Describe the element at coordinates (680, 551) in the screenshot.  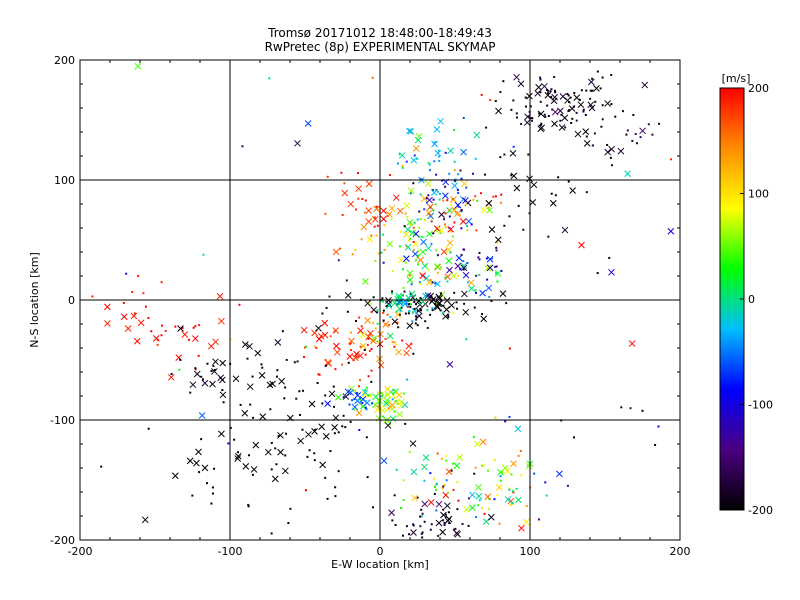
I see `x-tick-label: 200` at that location.